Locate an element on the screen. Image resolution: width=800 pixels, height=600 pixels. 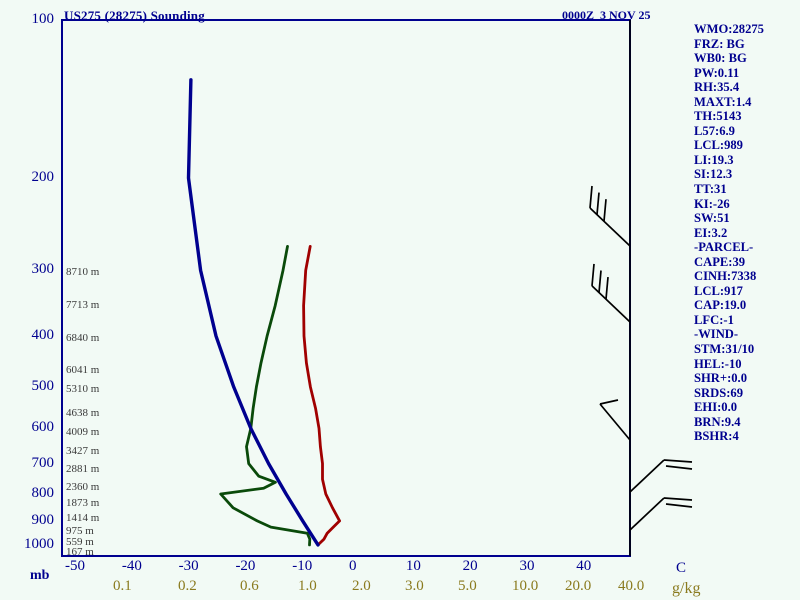
pressure-unit-label: mb is located at coordinates (40, 575).